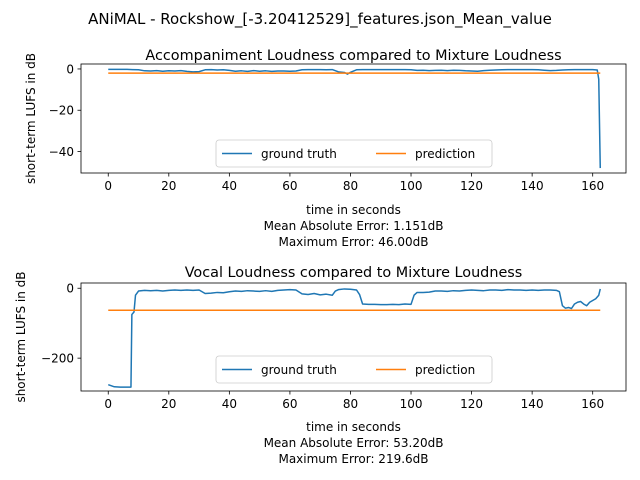  What do you see at coordinates (354, 226) in the screenshot?
I see `accompaniment-mean-abs-error: Mean Absolute Error: 1.151dB` at bounding box center [354, 226].